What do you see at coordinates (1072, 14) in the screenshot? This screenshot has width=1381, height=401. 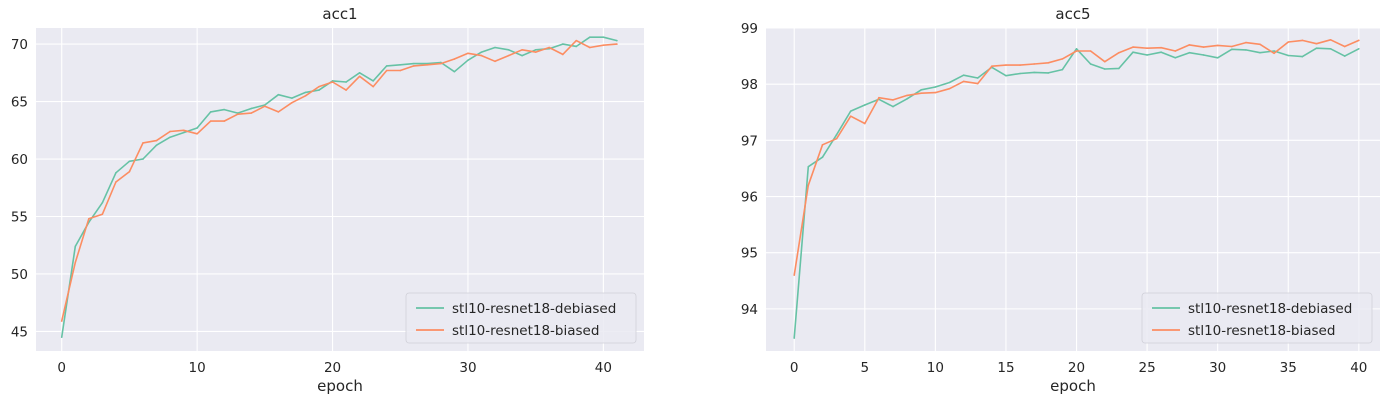 I see `chart-title: acc5` at bounding box center [1072, 14].